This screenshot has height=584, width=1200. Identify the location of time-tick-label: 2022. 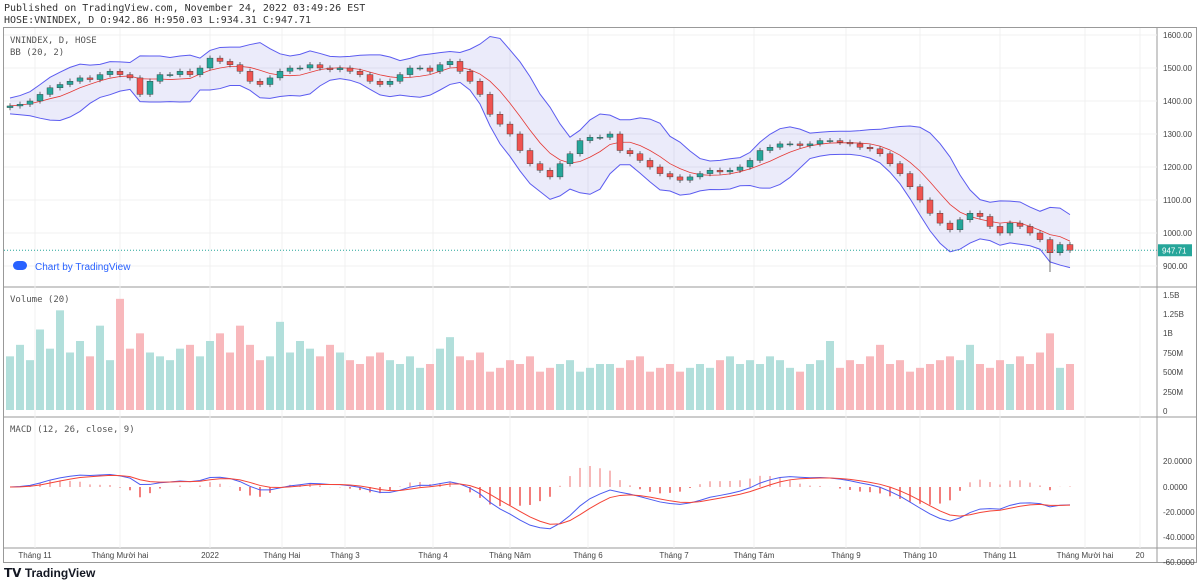
(210, 555).